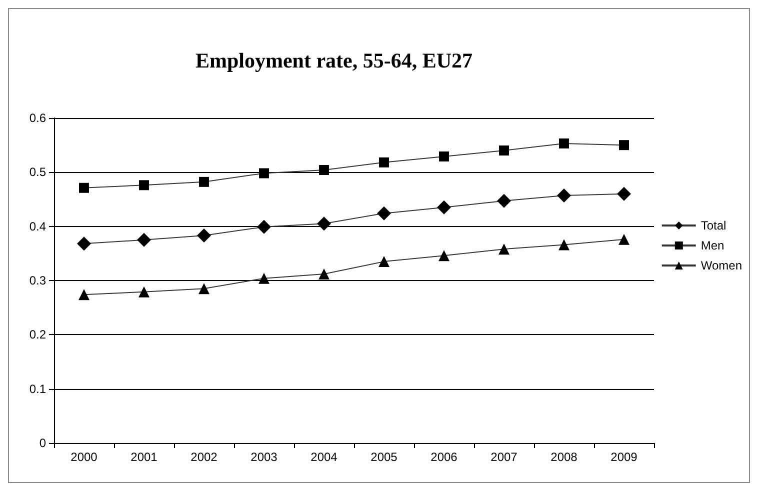 This screenshot has width=758, height=491. What do you see at coordinates (713, 225) in the screenshot?
I see `legend-label: Total` at bounding box center [713, 225].